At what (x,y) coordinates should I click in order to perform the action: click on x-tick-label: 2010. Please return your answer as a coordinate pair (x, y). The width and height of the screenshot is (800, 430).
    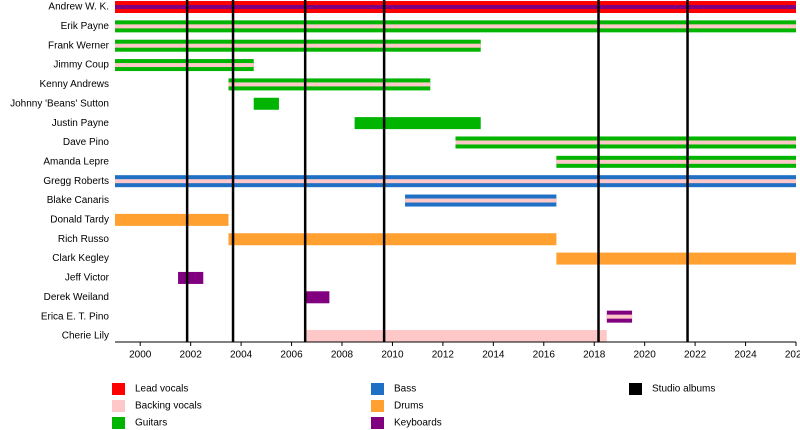
    Looking at the image, I should click on (392, 355).